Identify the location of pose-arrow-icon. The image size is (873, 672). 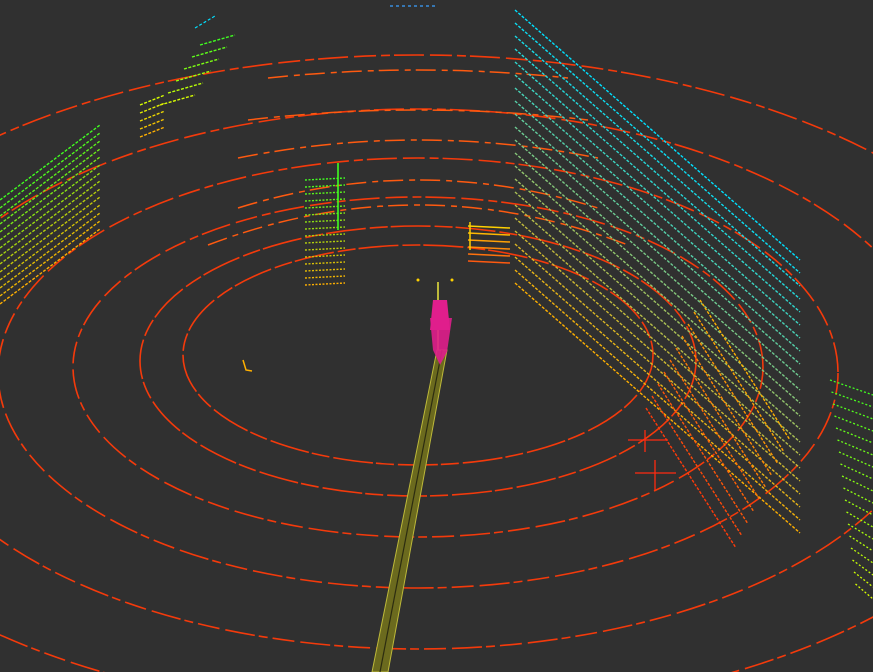
(435, 322).